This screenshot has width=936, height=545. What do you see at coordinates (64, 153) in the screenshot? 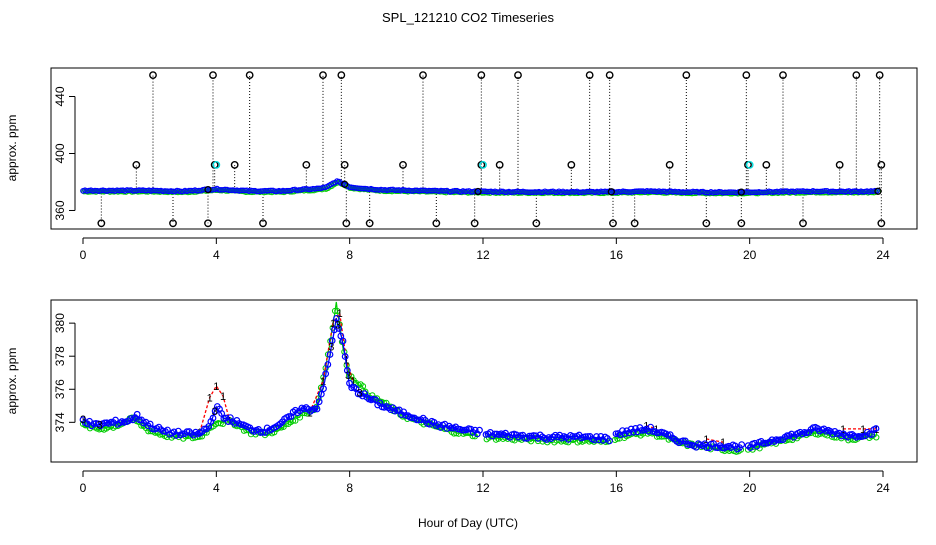
I see `top-panel-y-axis: 360 400 440` at bounding box center [64, 153].